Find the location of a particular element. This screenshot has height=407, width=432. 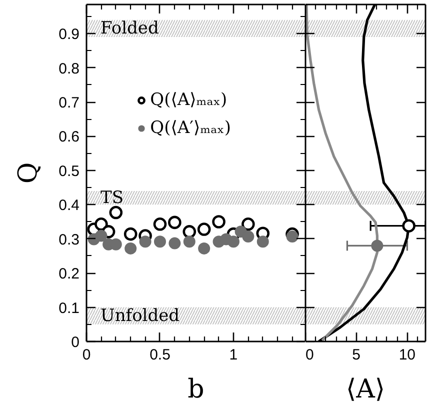

x-tick-label: 5 is located at coordinates (356, 355).